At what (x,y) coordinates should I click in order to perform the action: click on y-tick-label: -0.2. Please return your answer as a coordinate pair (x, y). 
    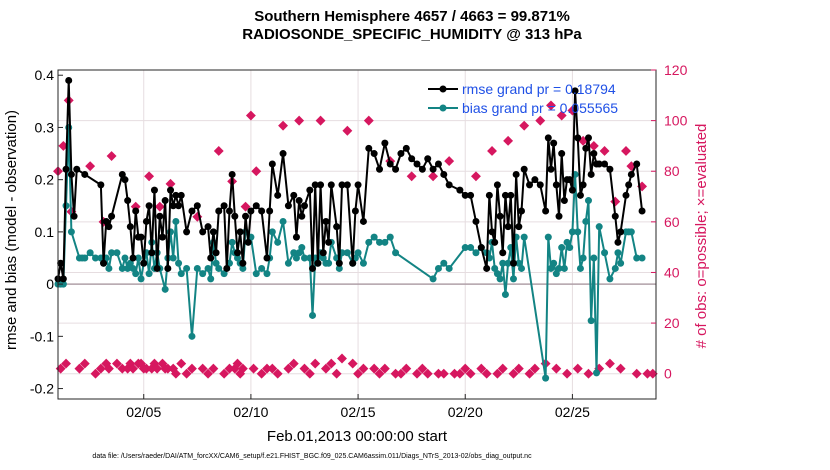
    Looking at the image, I should click on (42, 389).